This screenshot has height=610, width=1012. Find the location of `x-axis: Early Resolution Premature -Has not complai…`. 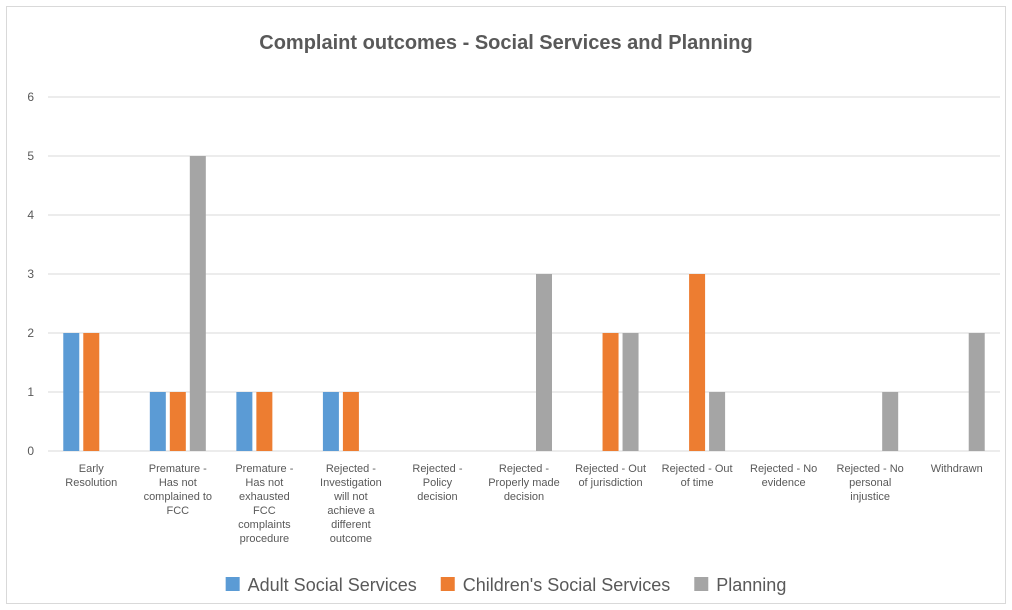

x-axis: Early Resolution Premature -Has not complai… is located at coordinates (523, 504).